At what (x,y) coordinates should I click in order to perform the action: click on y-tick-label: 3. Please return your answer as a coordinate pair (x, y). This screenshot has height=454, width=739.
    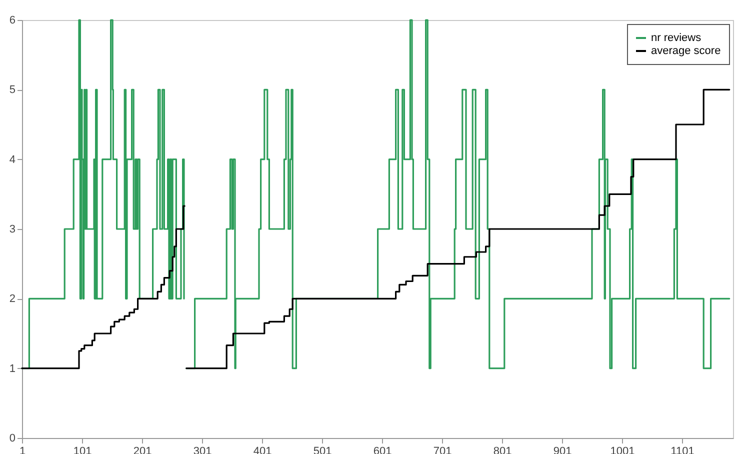
    Looking at the image, I should click on (12, 230).